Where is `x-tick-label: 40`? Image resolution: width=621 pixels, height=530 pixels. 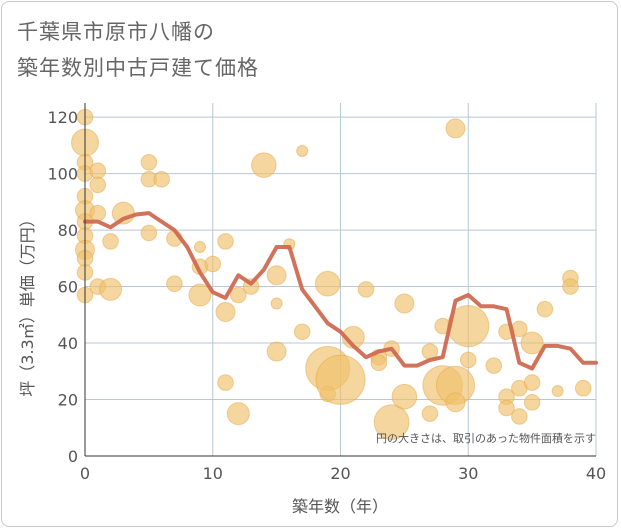
x-tick-label: 40 is located at coordinates (596, 473).